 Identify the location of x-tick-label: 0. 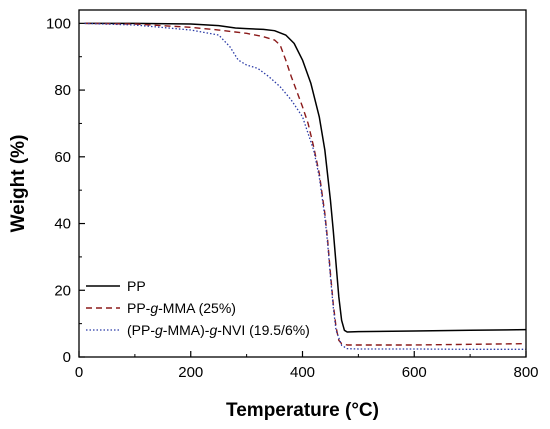
(79, 372).